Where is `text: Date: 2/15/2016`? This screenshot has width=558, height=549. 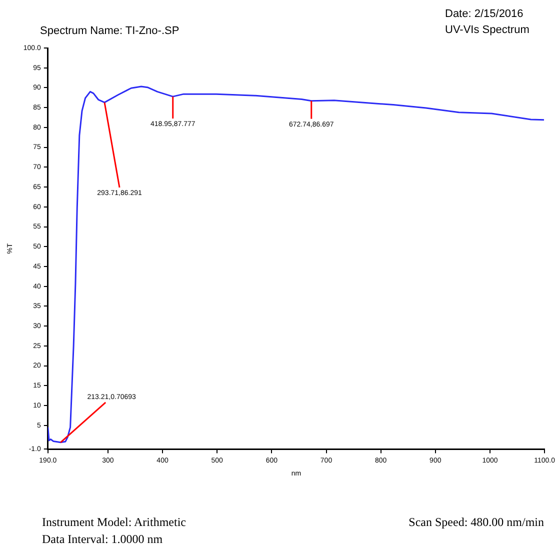
text: Date: 2/15/2016 is located at coordinates (484, 14).